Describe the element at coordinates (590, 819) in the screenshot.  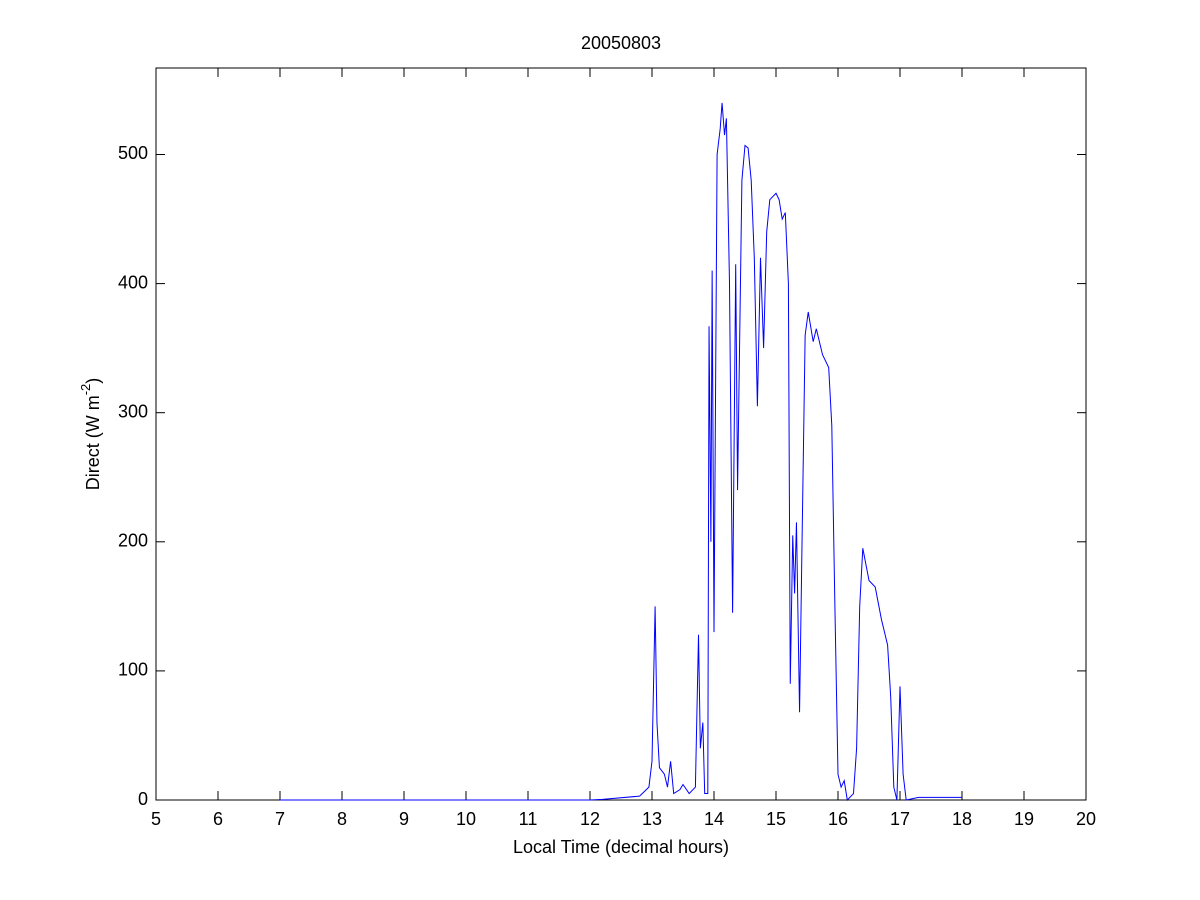
I see `x-tick-label: 12` at that location.